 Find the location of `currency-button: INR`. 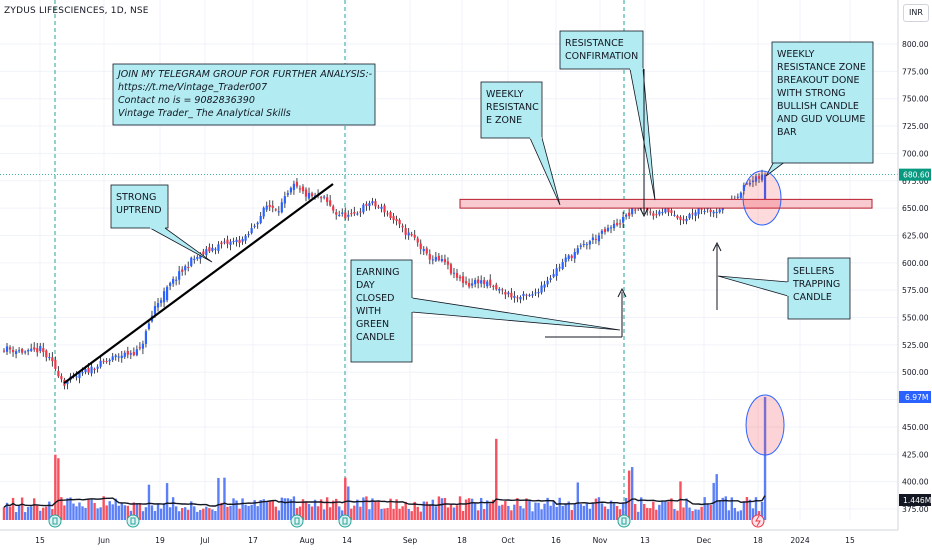

currency-button: INR is located at coordinates (916, 13).